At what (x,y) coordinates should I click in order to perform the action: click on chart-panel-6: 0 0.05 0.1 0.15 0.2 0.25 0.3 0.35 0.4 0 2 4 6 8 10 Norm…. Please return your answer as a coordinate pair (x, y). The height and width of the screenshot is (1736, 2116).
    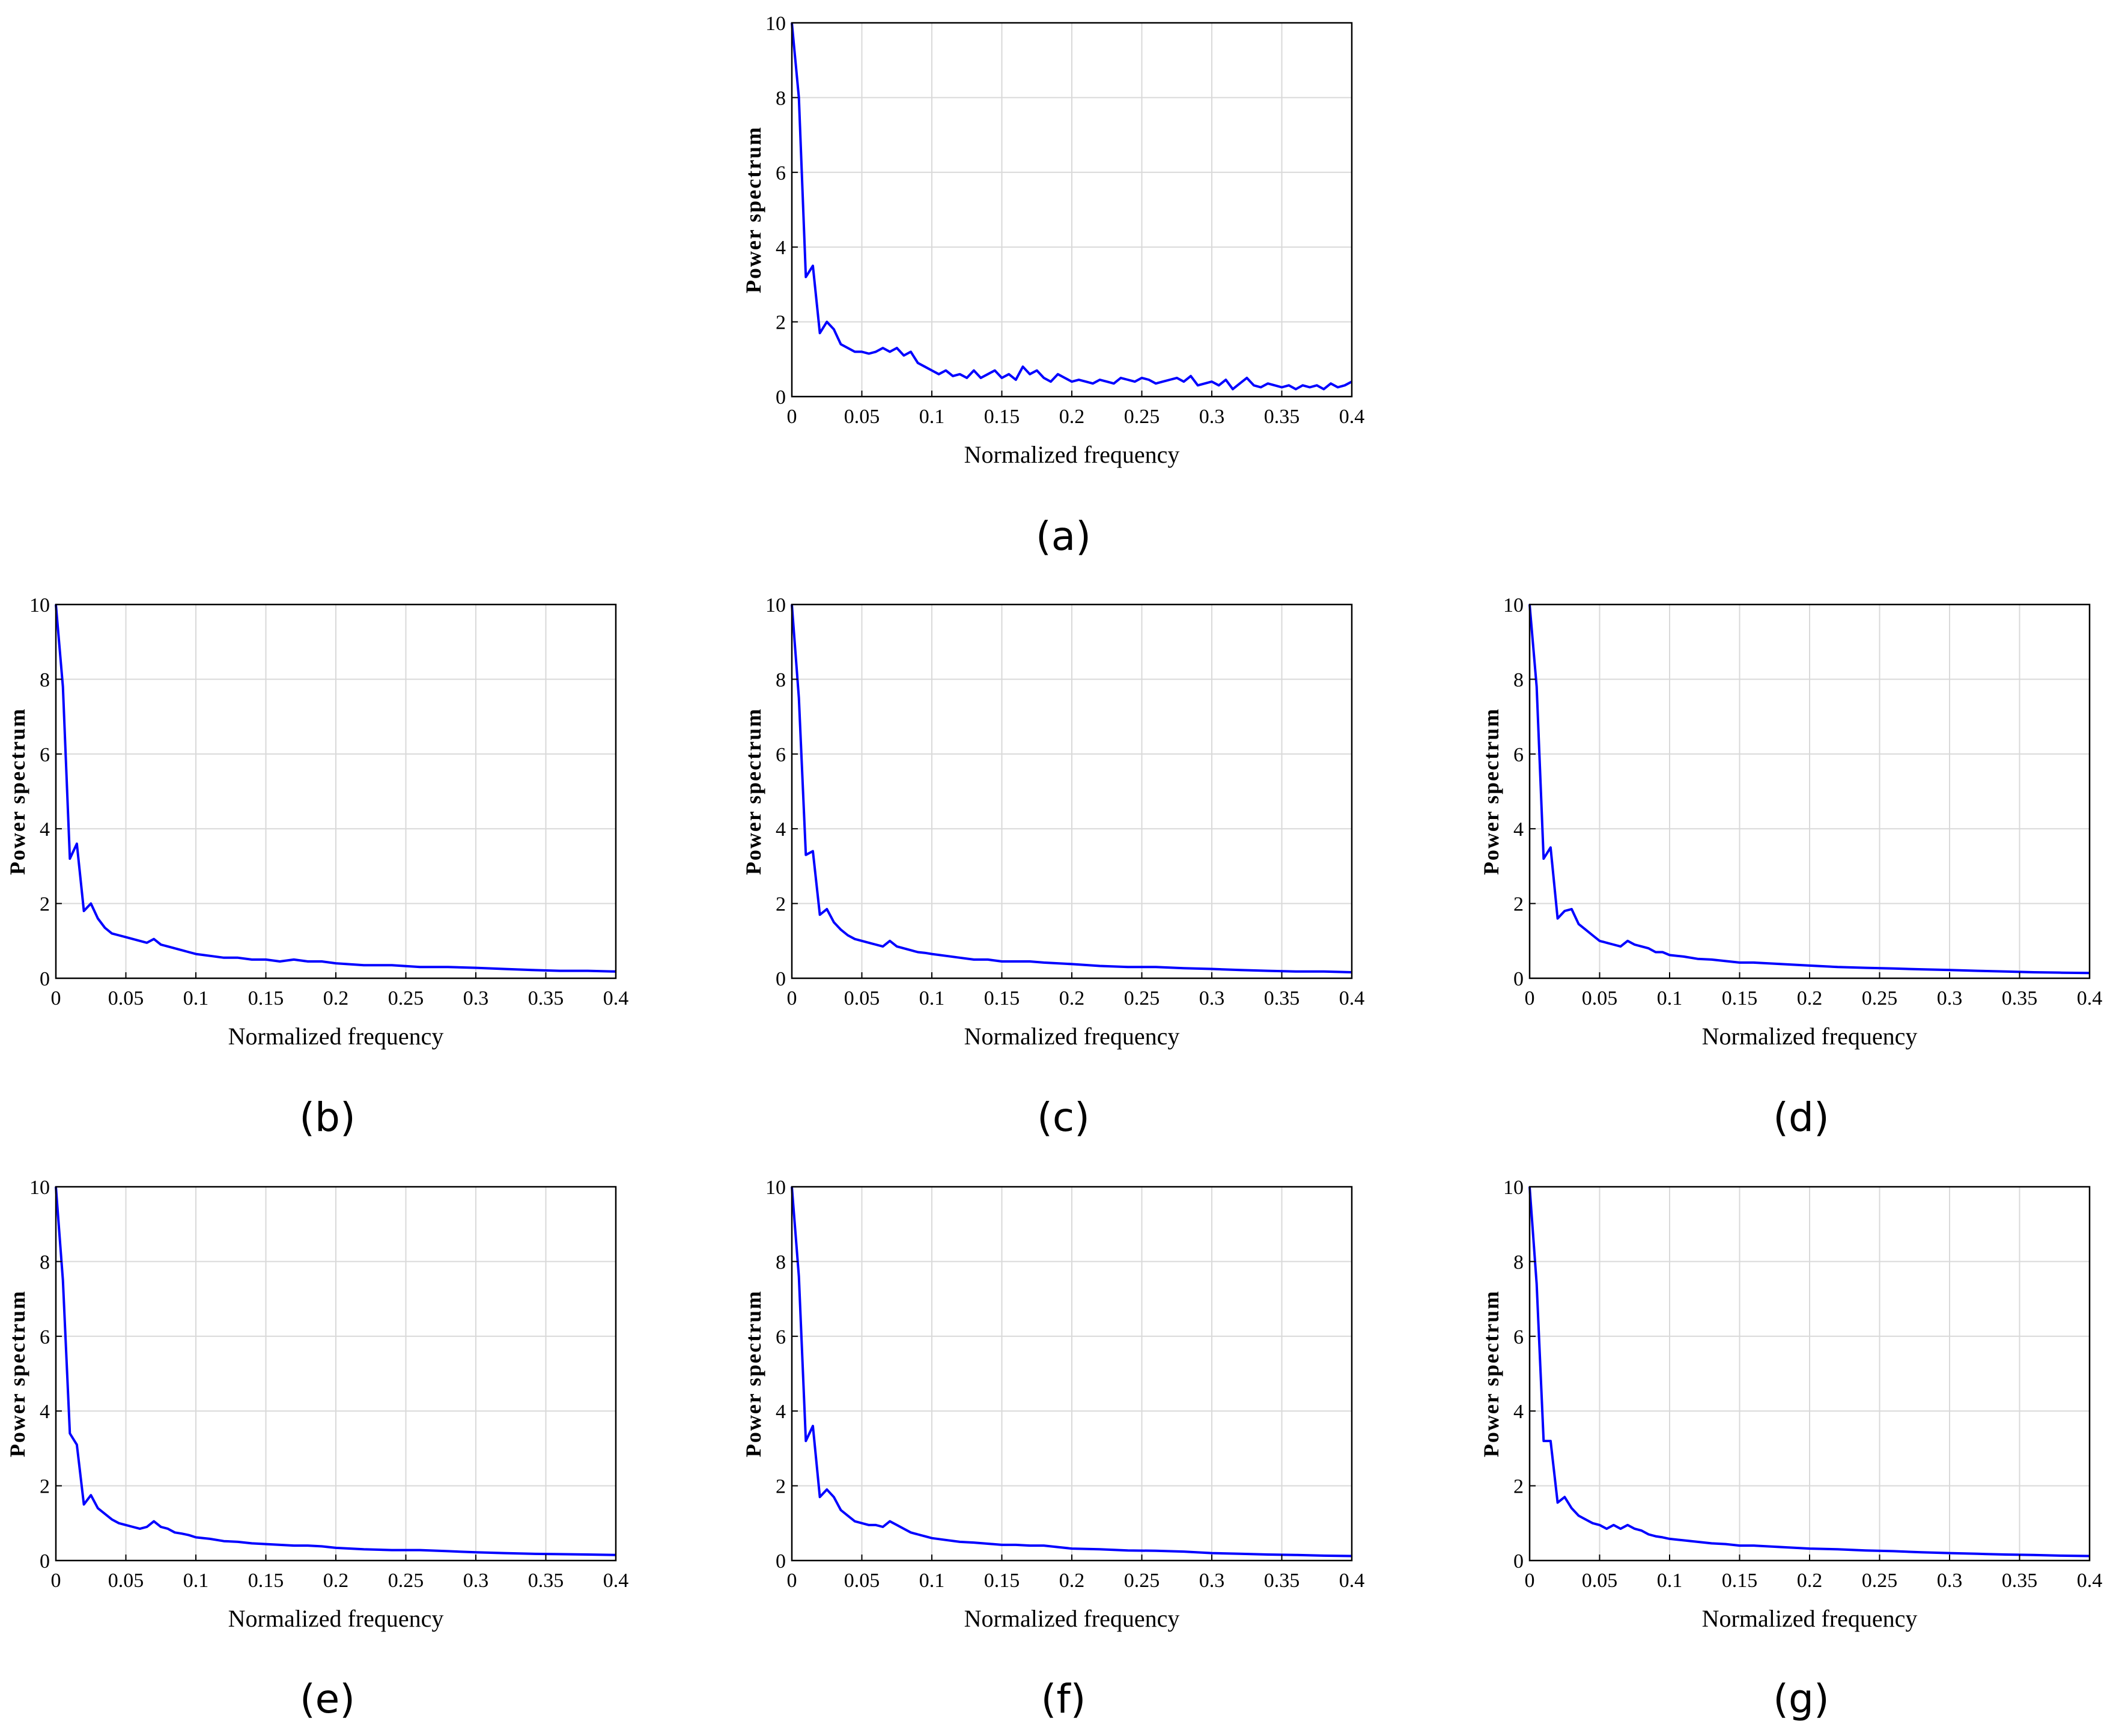
    Looking at the image, I should click on (1791, 1450).